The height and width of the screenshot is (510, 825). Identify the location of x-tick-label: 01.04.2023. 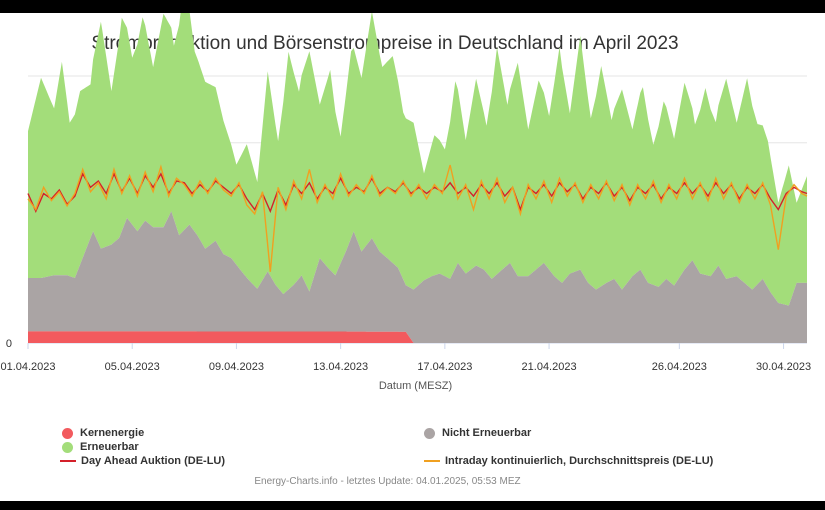
(27, 367).